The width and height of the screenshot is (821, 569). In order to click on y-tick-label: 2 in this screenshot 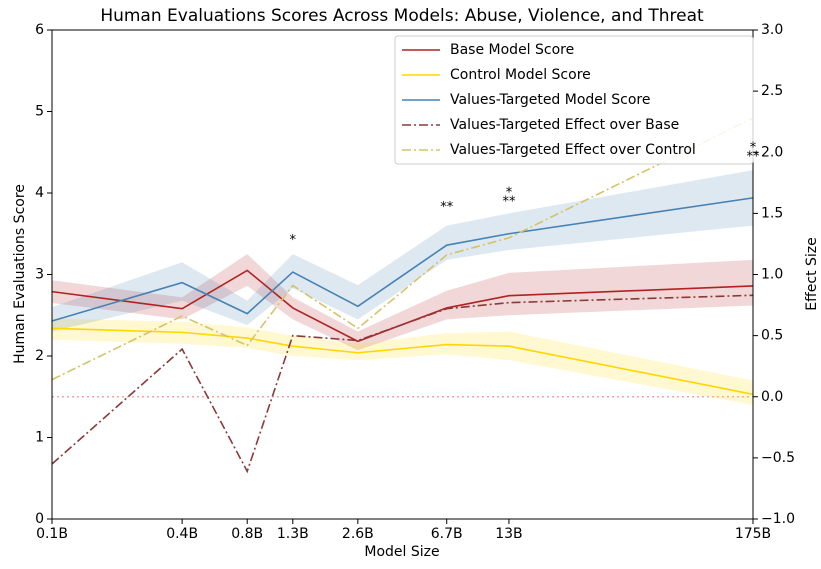, I will do `click(39, 356)`.